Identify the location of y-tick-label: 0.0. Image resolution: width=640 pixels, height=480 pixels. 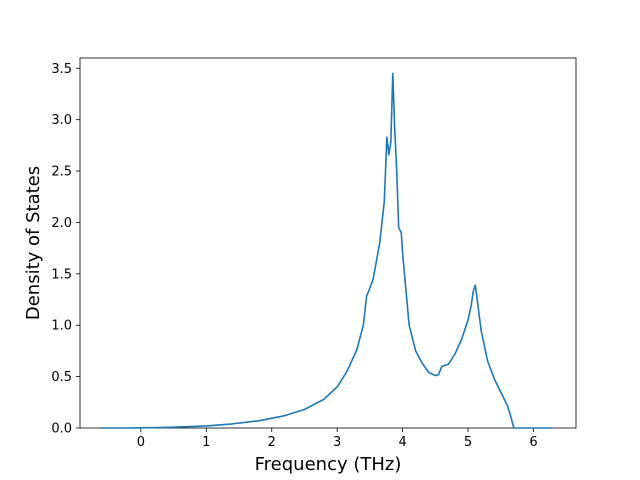
(61, 429).